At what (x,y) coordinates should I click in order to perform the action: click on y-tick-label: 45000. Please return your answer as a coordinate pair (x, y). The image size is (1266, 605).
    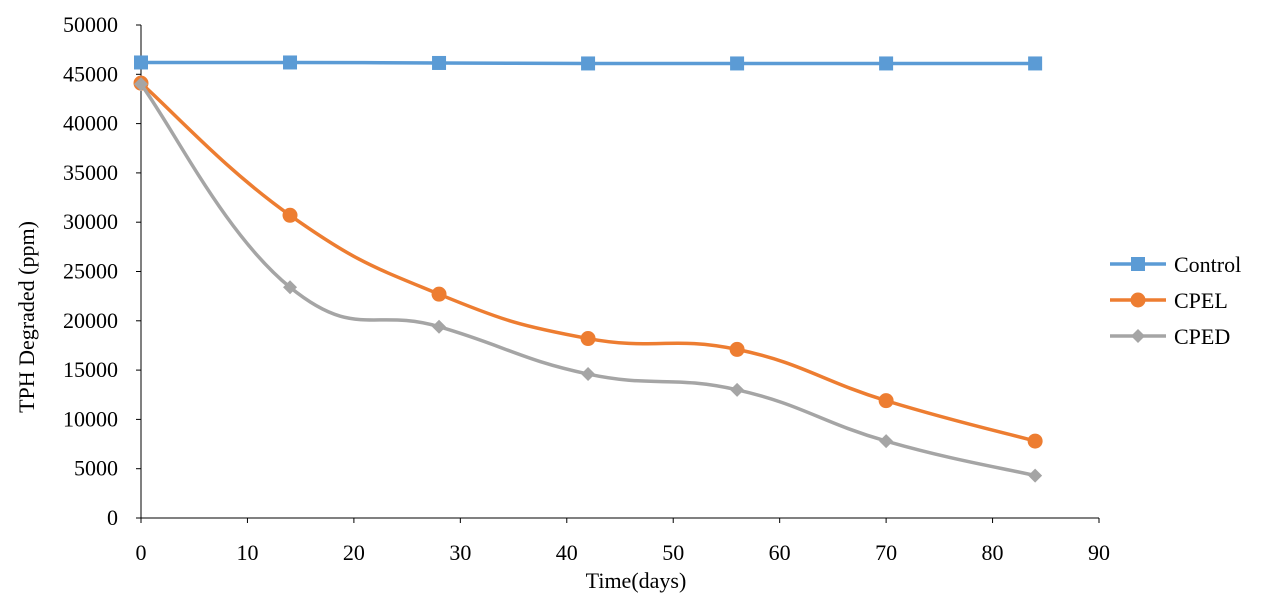
    Looking at the image, I should click on (90, 73).